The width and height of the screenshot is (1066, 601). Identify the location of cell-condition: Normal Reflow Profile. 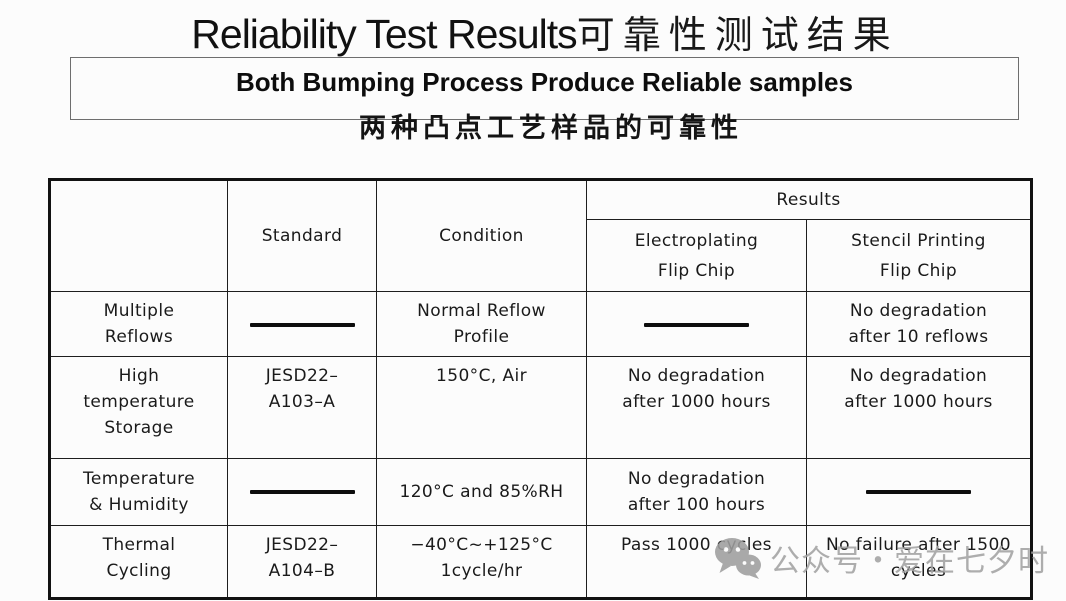
(481, 324).